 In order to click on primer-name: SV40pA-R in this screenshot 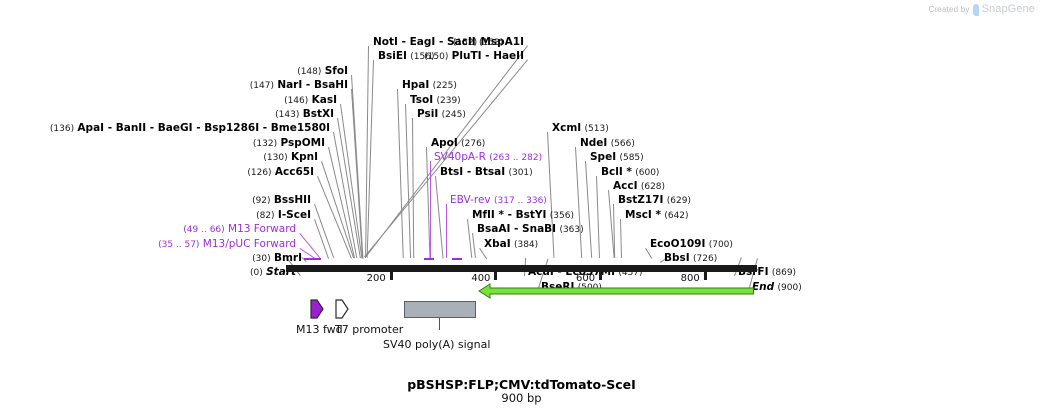, I will do `click(460, 157)`.